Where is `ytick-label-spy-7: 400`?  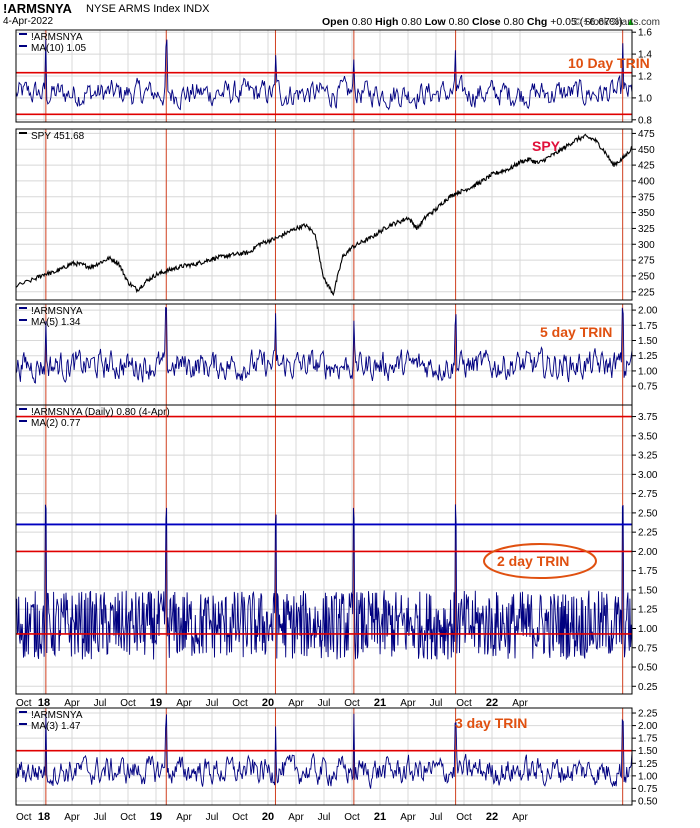 ytick-label-spy-7: 400 is located at coordinates (646, 181).